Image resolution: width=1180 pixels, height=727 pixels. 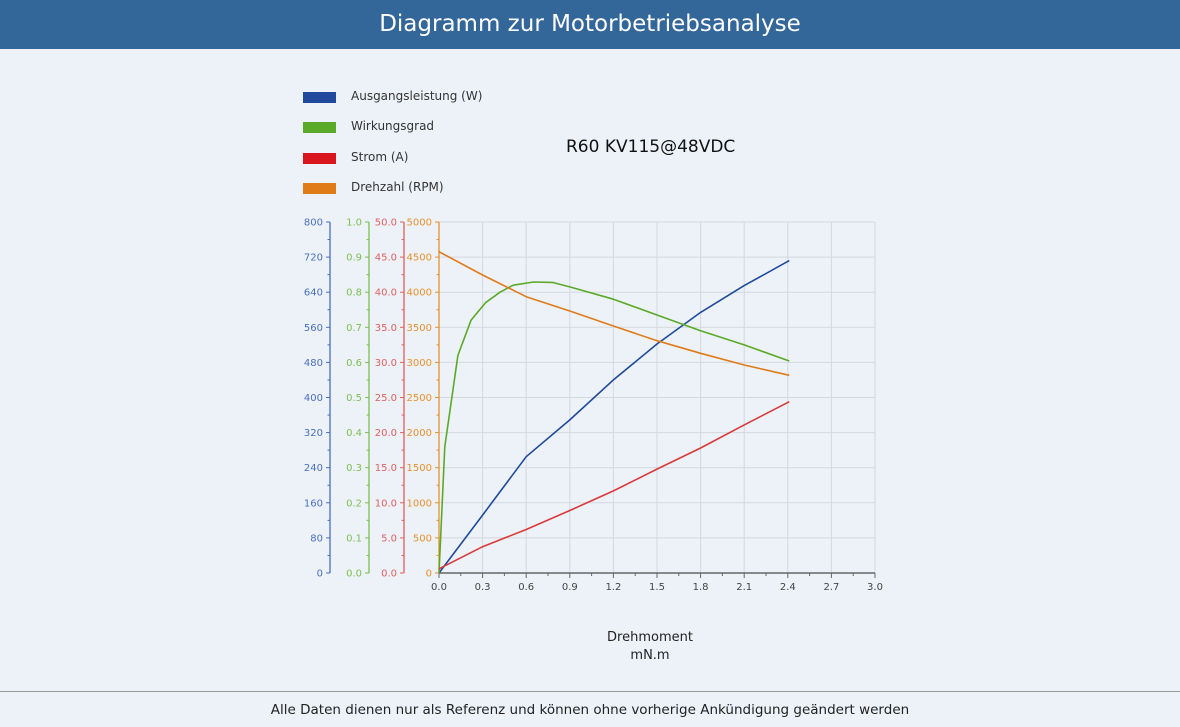 I want to click on x-tick-label: 0.3, so click(x=483, y=587).